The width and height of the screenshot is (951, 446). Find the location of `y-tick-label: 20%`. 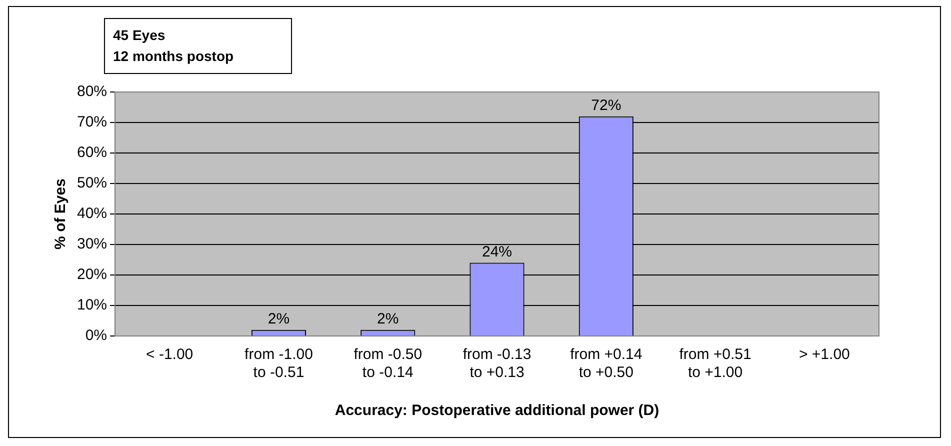

y-tick-label: 20% is located at coordinates (92, 275).